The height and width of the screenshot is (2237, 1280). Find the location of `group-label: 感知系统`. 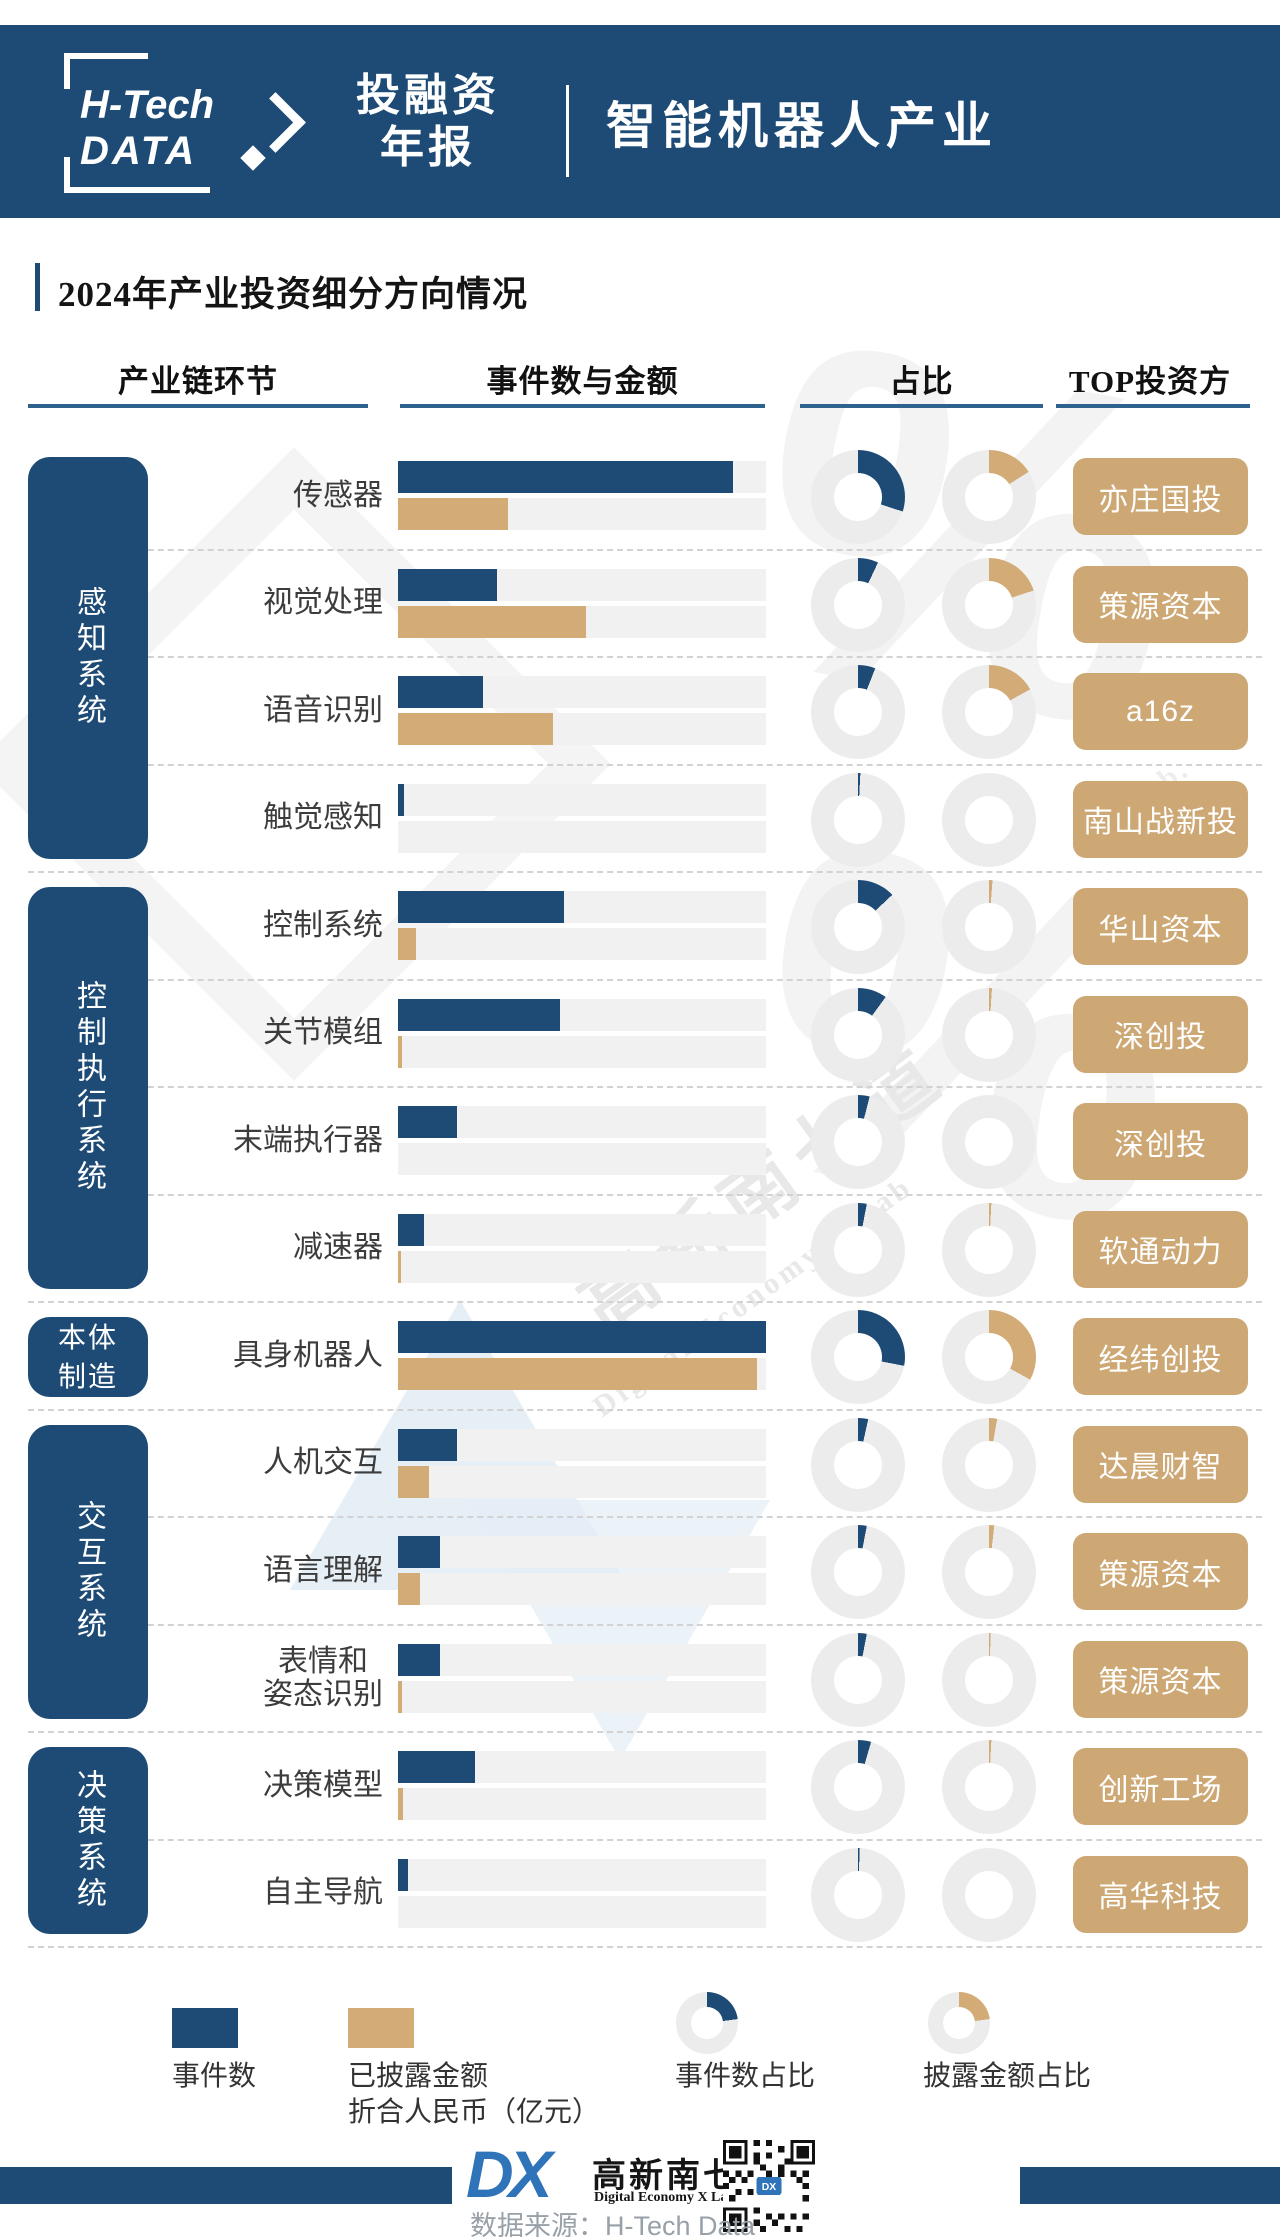

group-label: 感知系统 is located at coordinates (88, 658).